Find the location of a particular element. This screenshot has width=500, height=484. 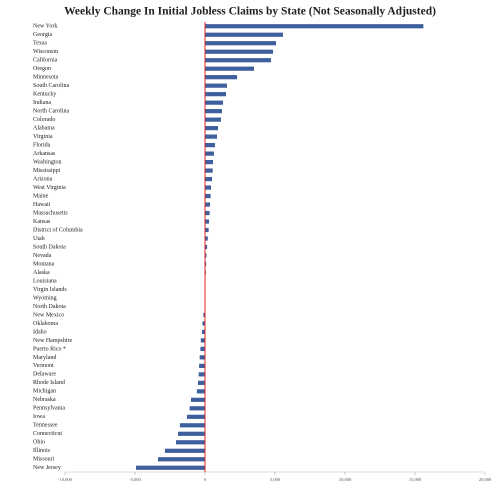

y-tick-label: Wyoming is located at coordinates (45, 298).